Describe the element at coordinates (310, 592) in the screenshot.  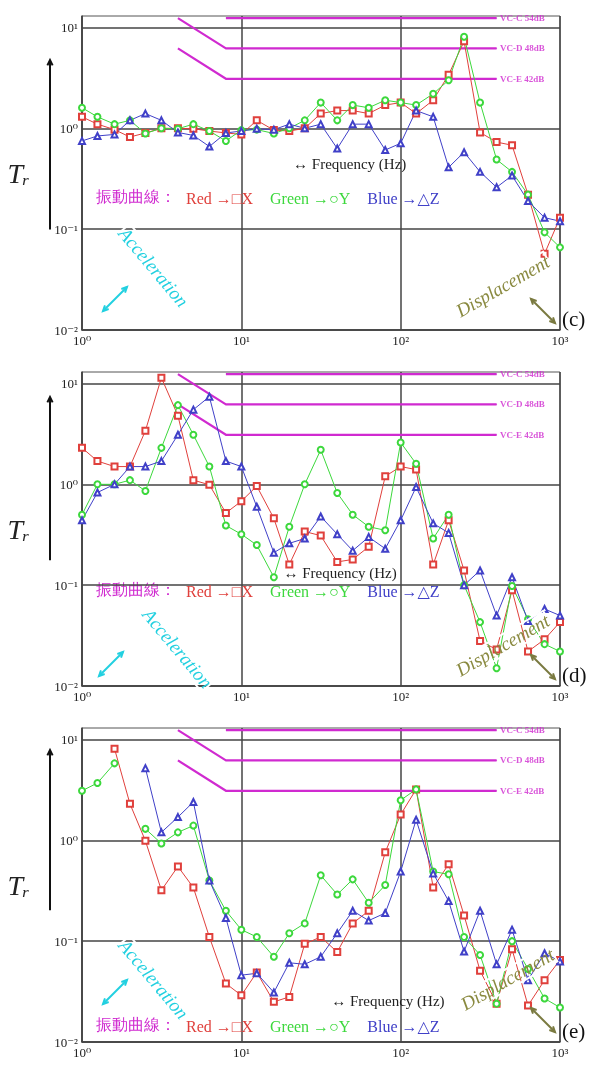
I see `series-label: Green →○Y` at that location.